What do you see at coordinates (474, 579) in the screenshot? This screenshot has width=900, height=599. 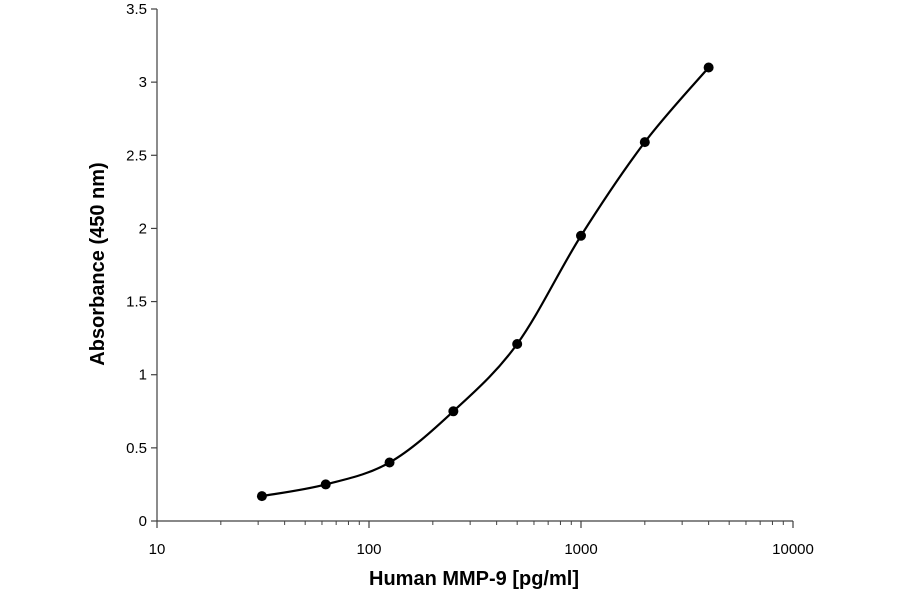 I see `x-axis-title: Human MMP-9 [pg/ml]` at bounding box center [474, 579].